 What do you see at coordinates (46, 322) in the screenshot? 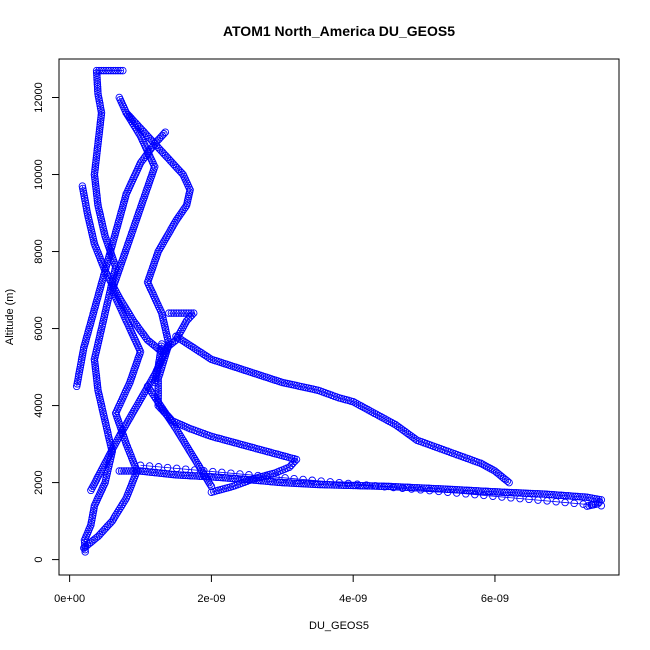
I see `y-axis: 0 2000 4000 6000 8000 10000 12000` at bounding box center [46, 322].